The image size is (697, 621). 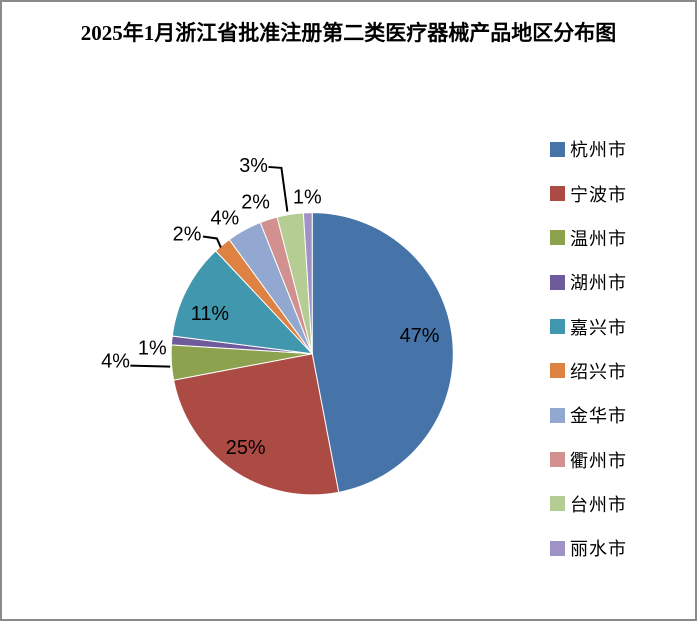 I want to click on legend-label: 衢州市, so click(x=598, y=460).